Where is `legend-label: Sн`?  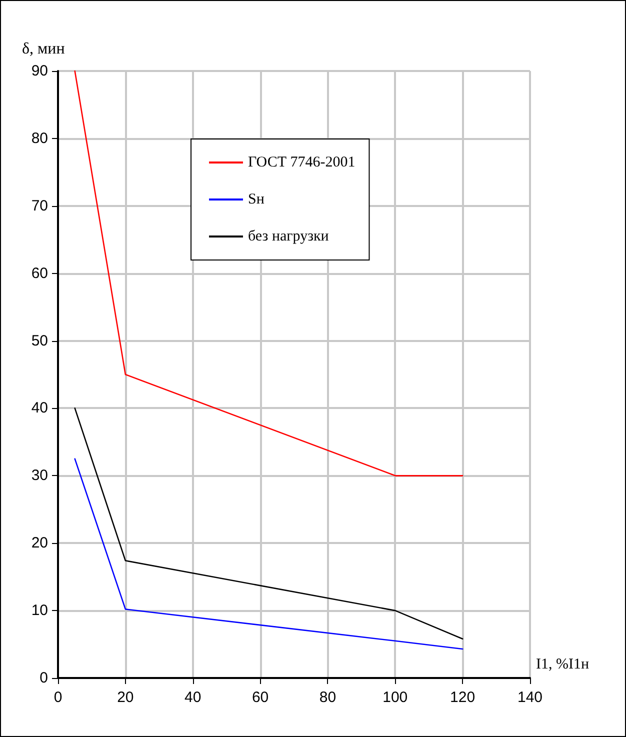 legend-label: Sн is located at coordinates (256, 200).